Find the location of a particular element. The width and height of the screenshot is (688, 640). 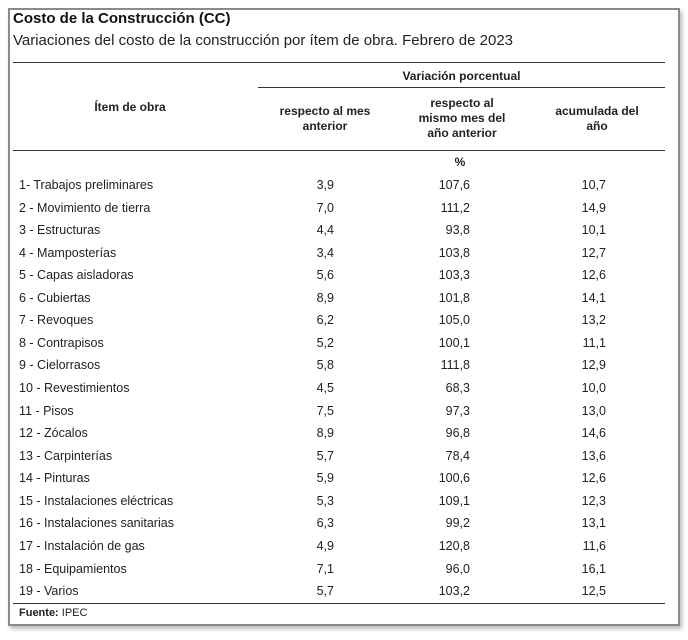

column-header: acumulada del año is located at coordinates (597, 118).